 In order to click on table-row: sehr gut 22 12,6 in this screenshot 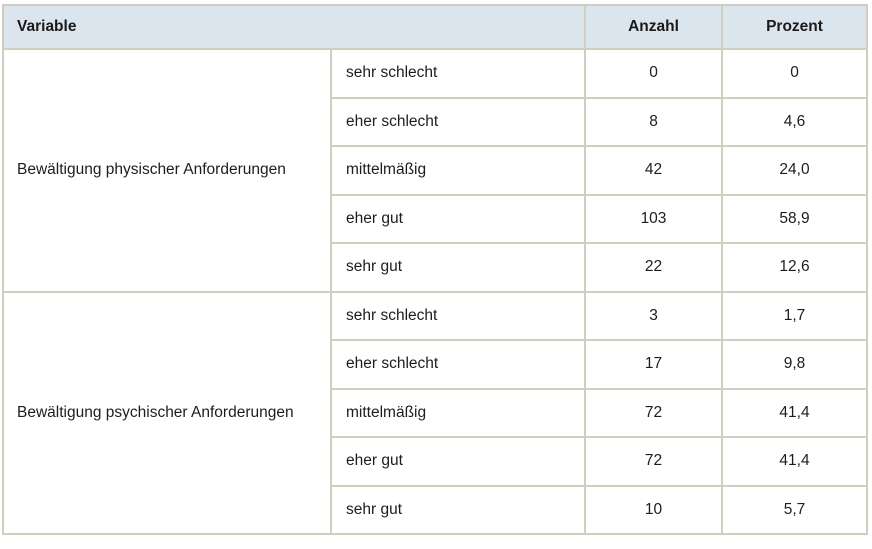, I will do `click(435, 267)`.